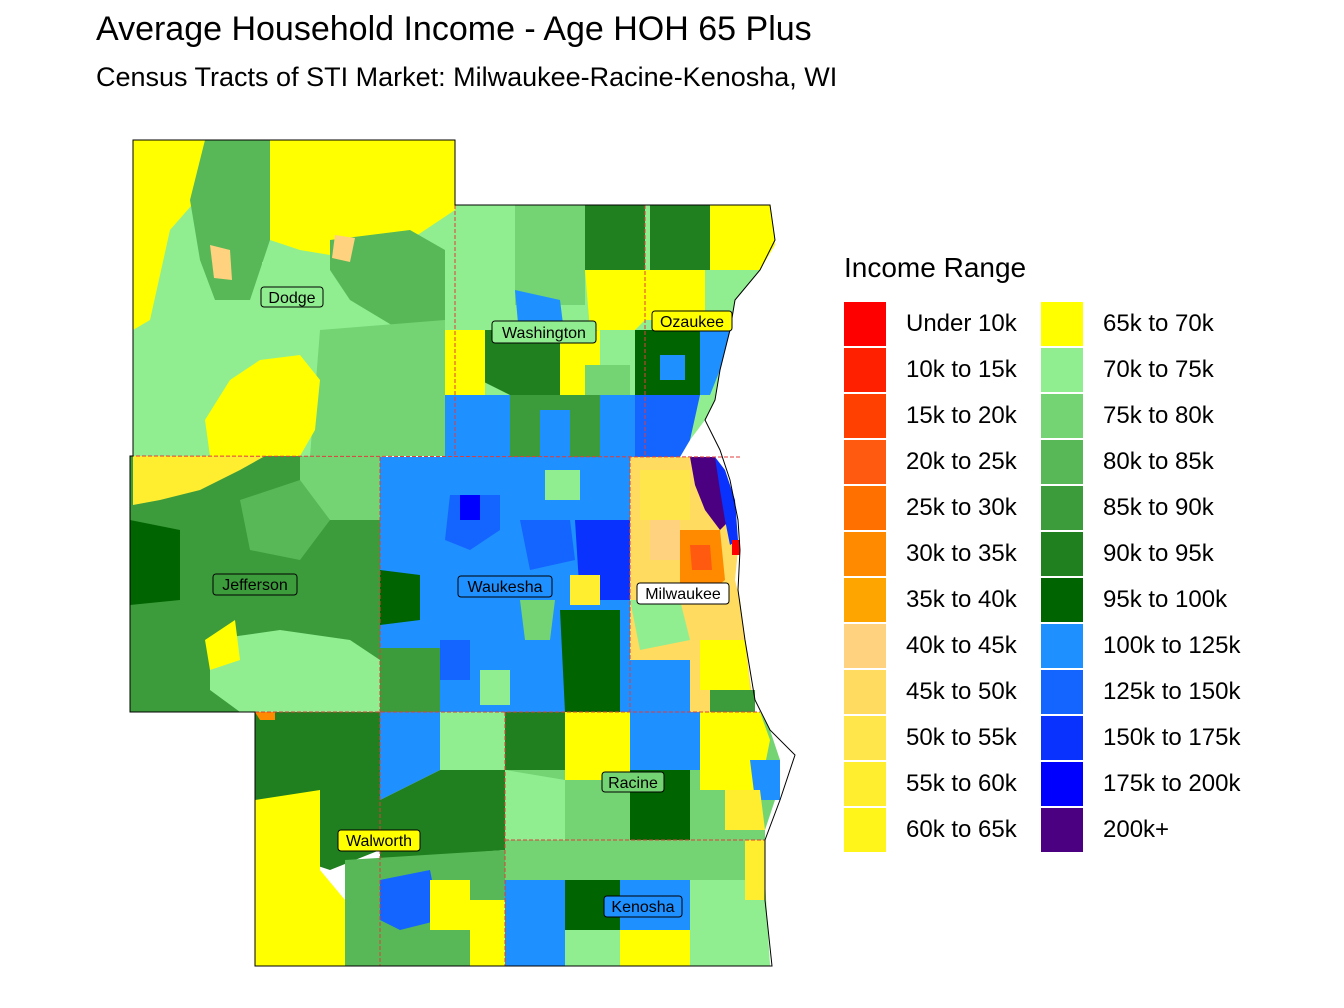  I want to click on legend-item: 30k to 35k, so click(930, 554).